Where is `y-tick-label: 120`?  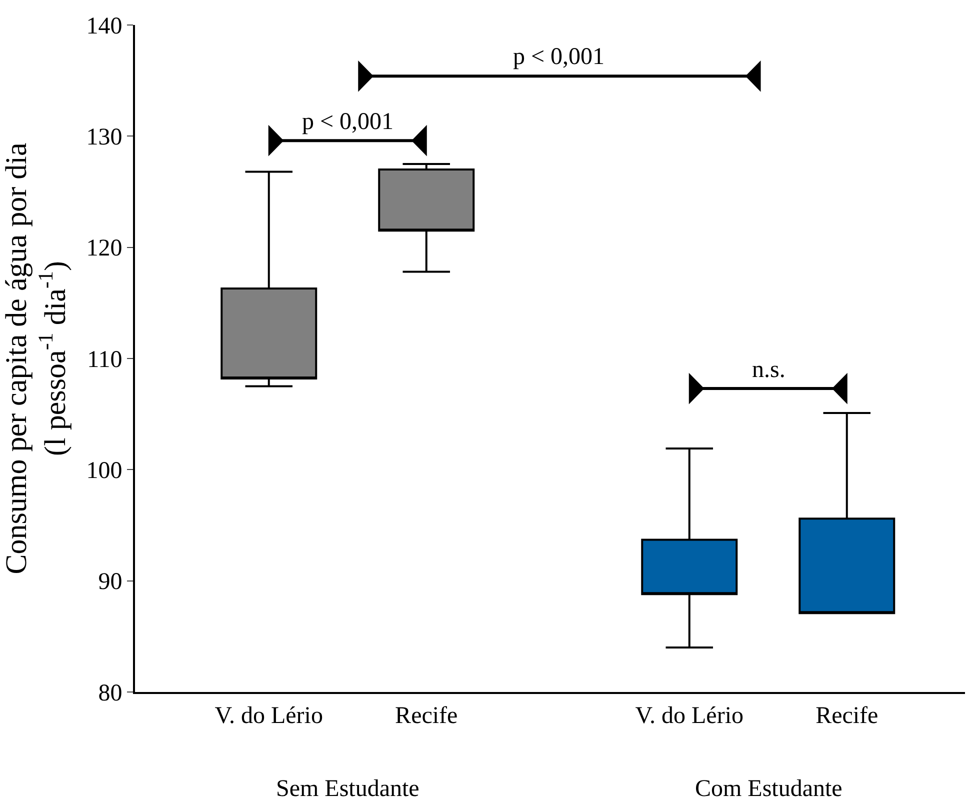 y-tick-label: 120 is located at coordinates (104, 249).